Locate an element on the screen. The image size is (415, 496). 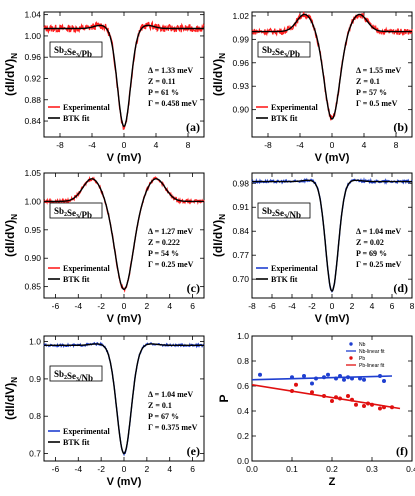
y-tick-label: 0.91 is located at coordinates (240, 207).